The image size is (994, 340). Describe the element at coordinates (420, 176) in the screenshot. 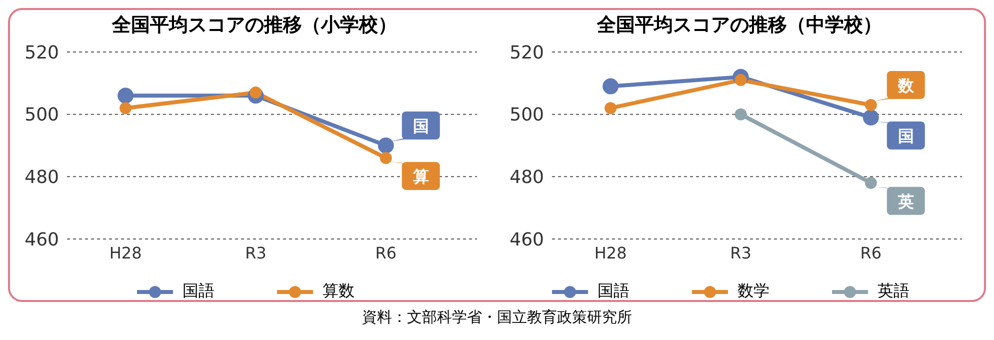

I see `annotation: 算` at that location.